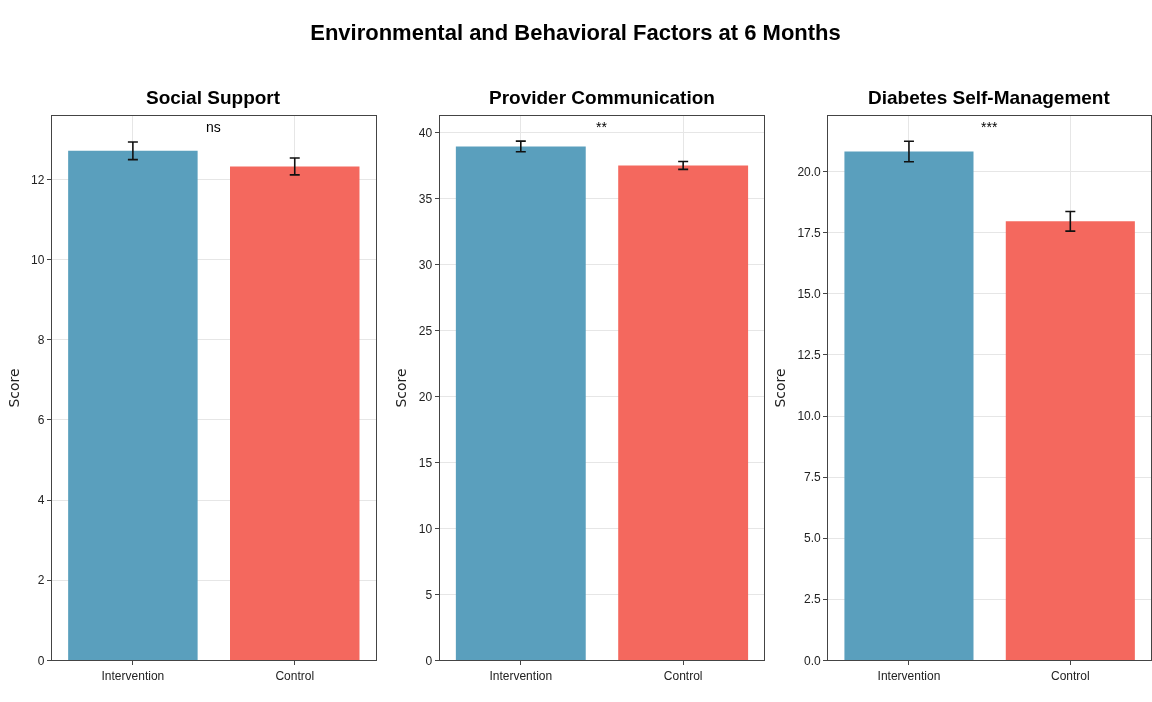 The image size is (1152, 702). I want to click on y-tick-label: 40, so click(425, 132).